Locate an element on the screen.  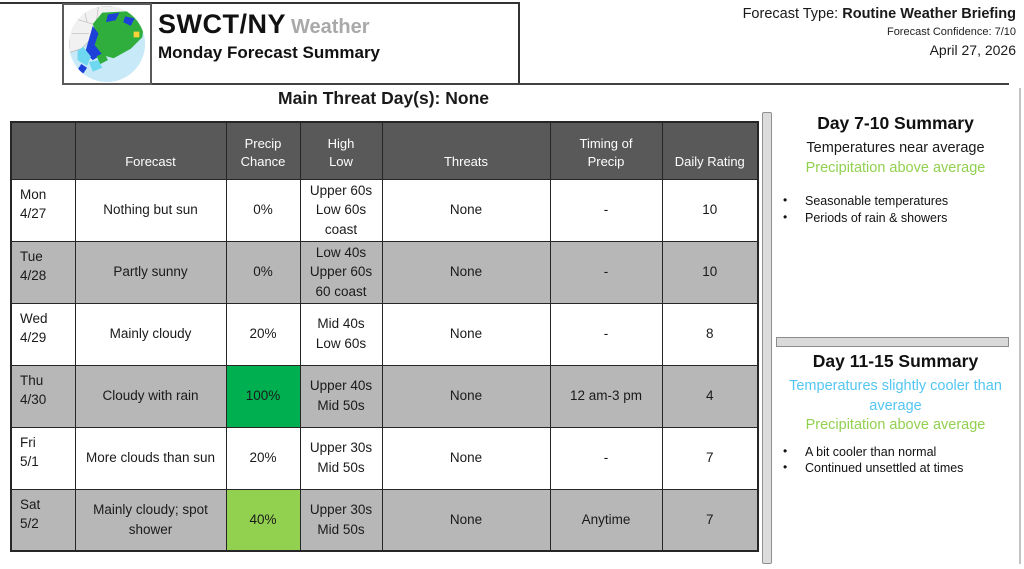
summary-title: Day 7-10 Summary is located at coordinates (895, 123).